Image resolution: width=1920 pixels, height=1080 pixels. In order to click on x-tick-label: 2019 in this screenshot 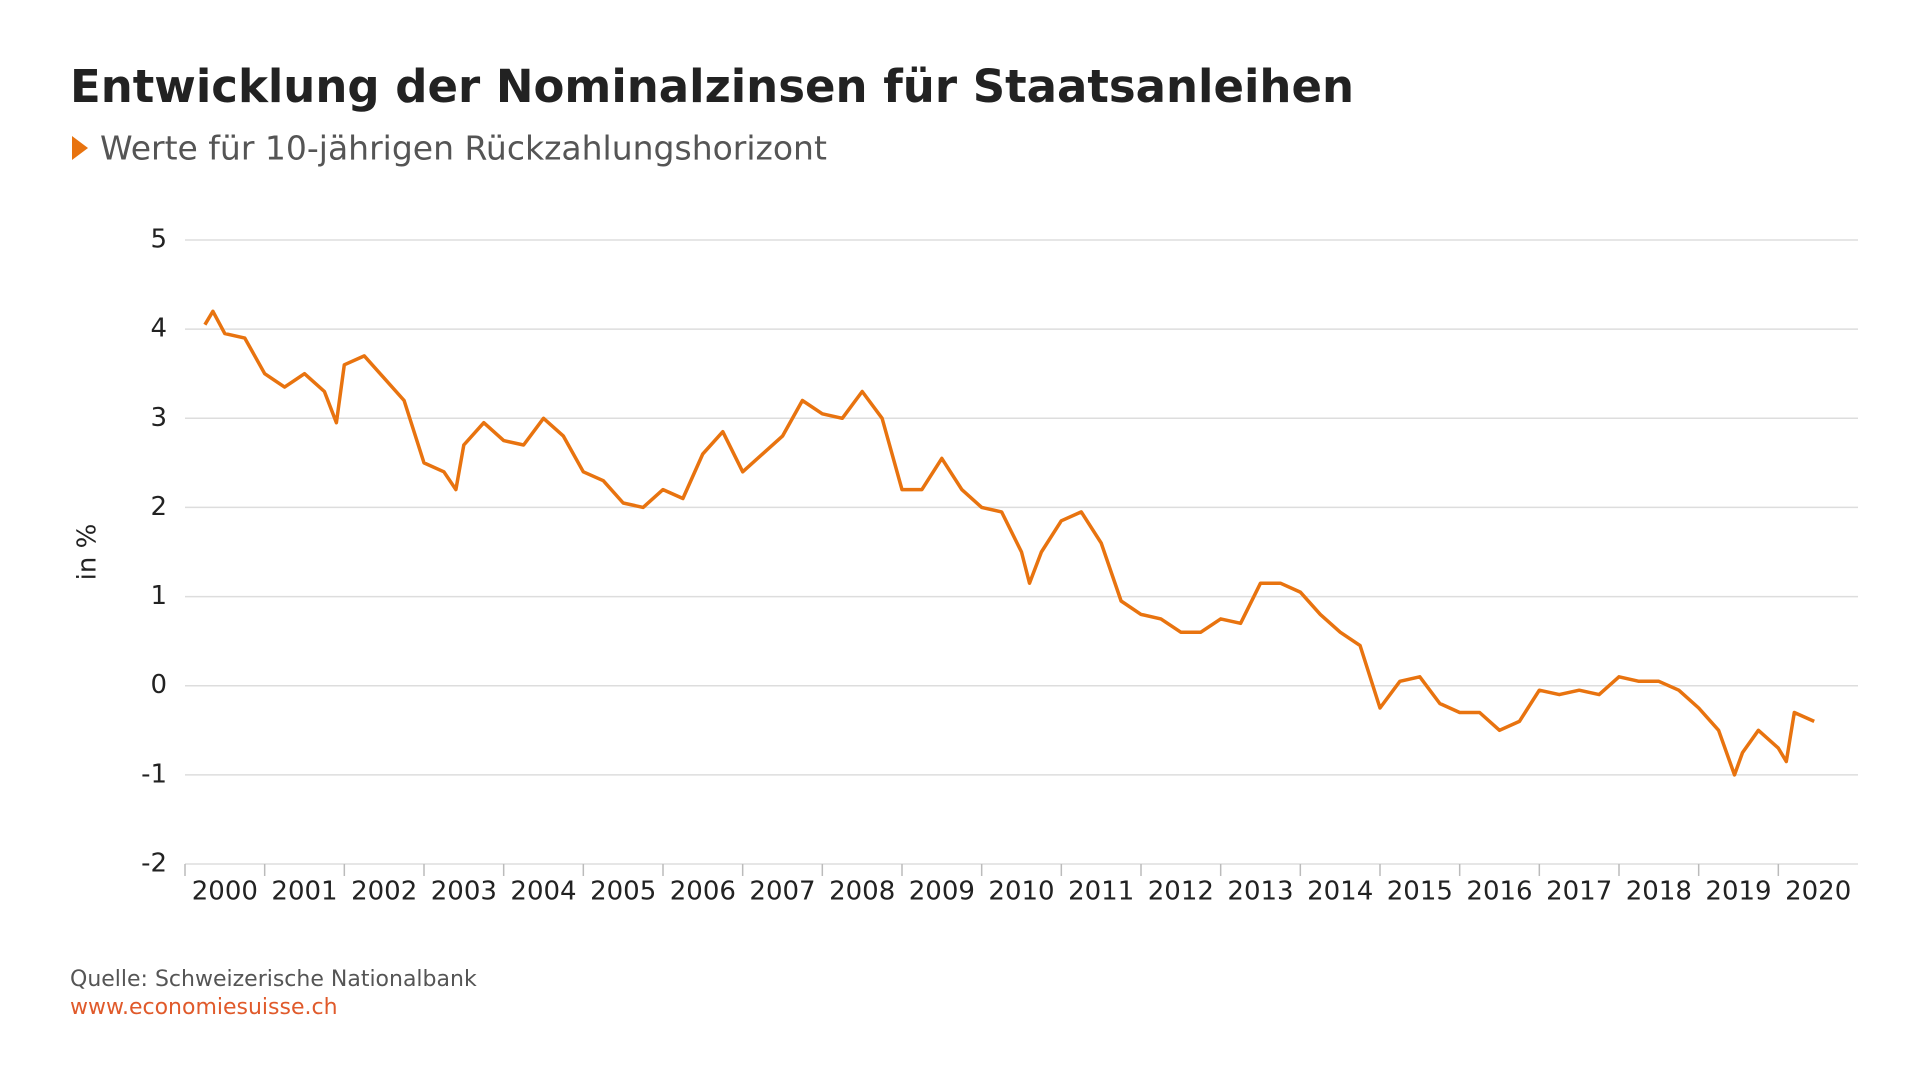, I will do `click(1738, 892)`.